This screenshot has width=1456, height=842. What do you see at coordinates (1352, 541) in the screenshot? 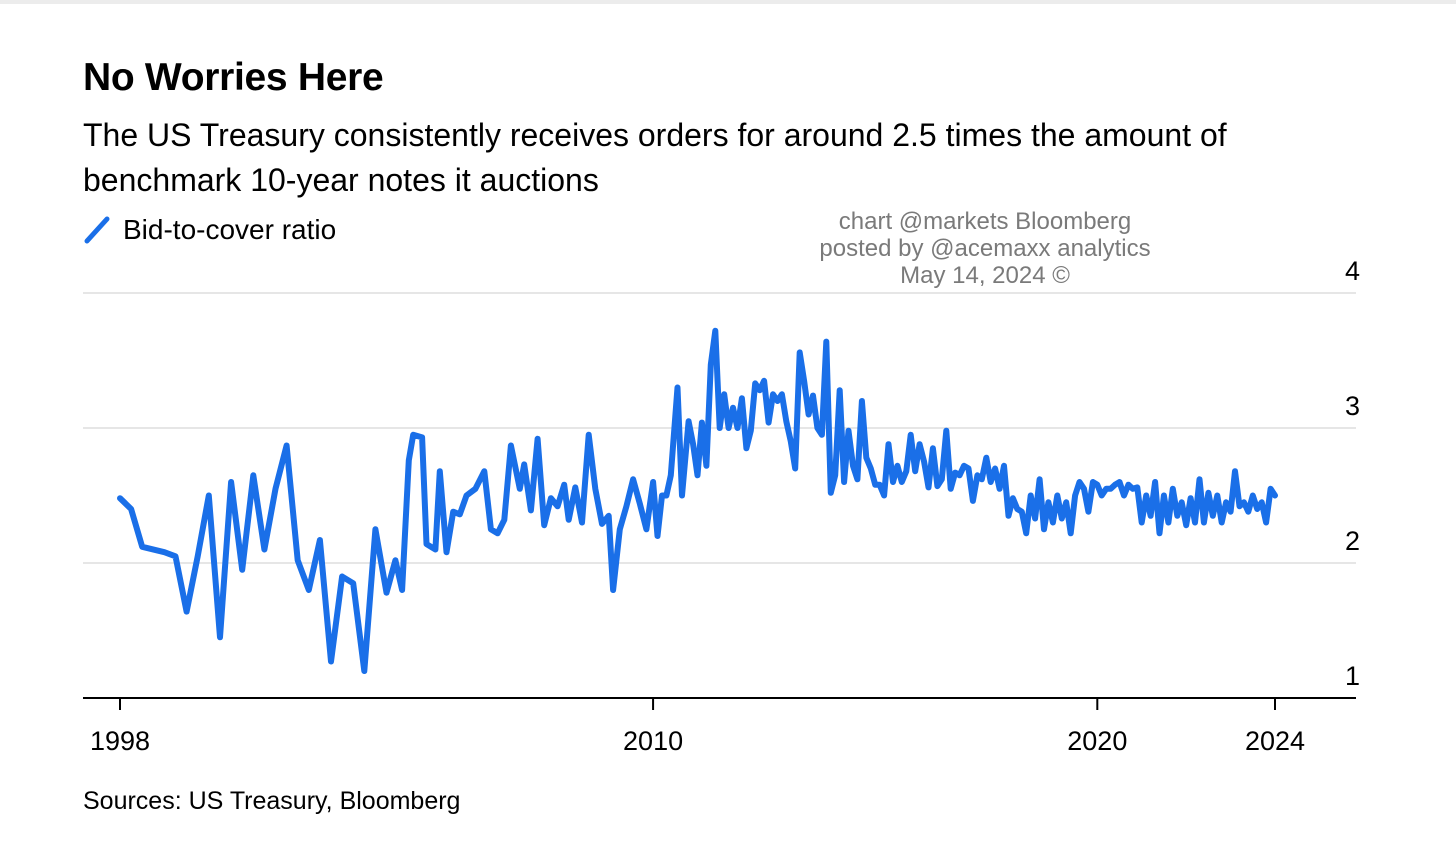
I see `y-tick-label-2: 2` at bounding box center [1352, 541].